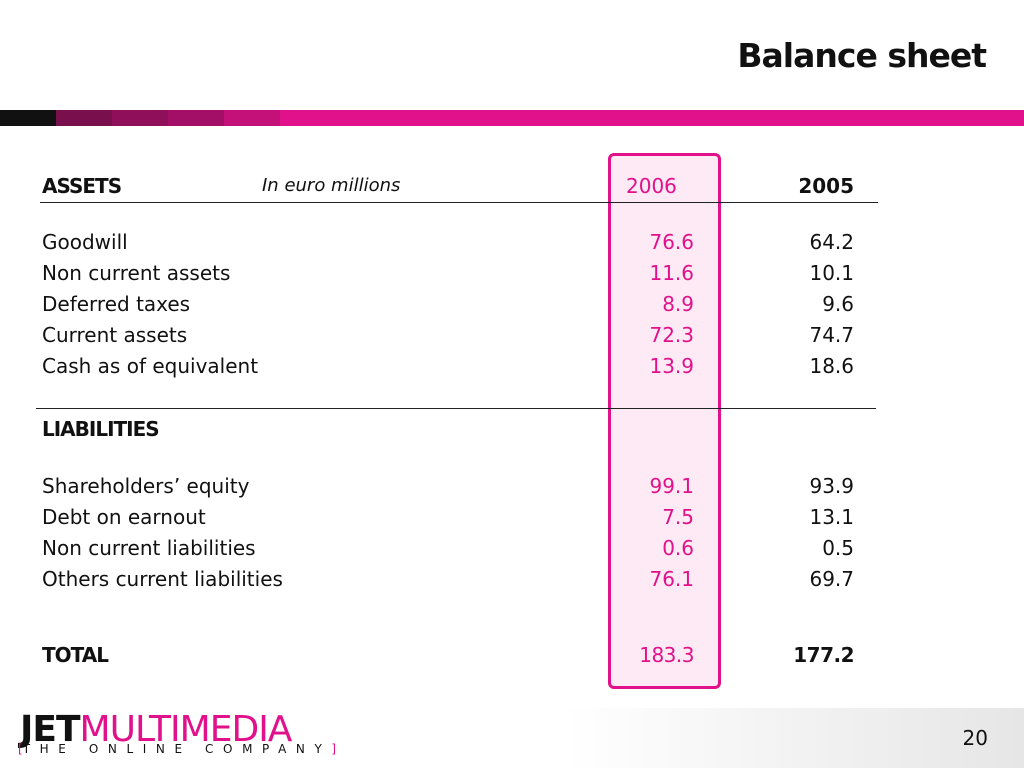 This screenshot has height=768, width=1024. What do you see at coordinates (671, 486) in the screenshot?
I see `value-2006: 99.1` at bounding box center [671, 486].